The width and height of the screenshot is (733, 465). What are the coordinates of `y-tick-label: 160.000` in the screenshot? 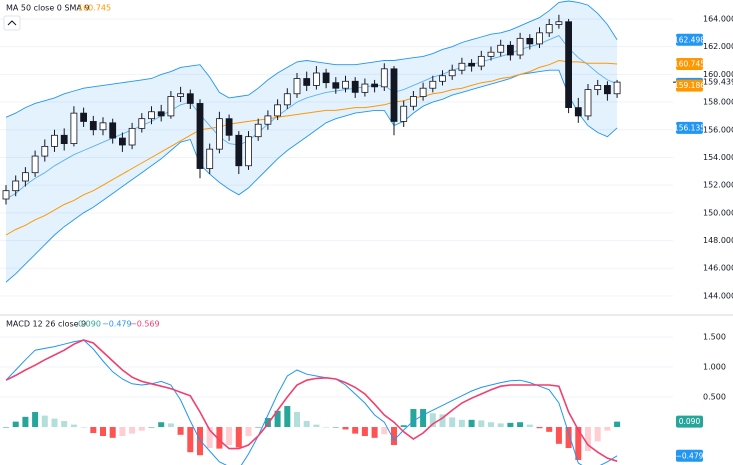 It's located at (718, 74).